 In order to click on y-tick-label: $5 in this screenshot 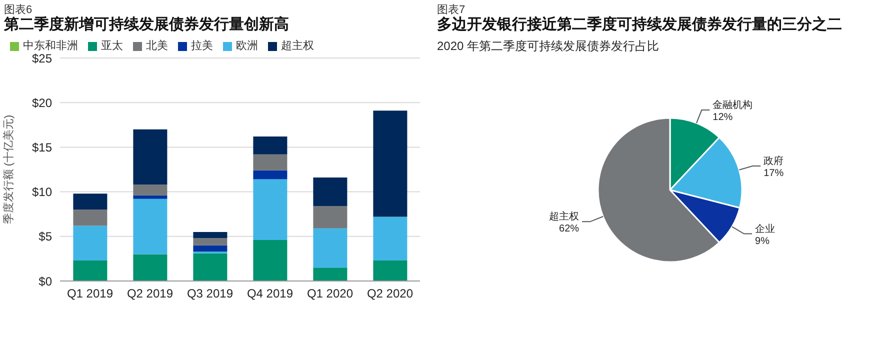, I will do `click(45, 237)`.